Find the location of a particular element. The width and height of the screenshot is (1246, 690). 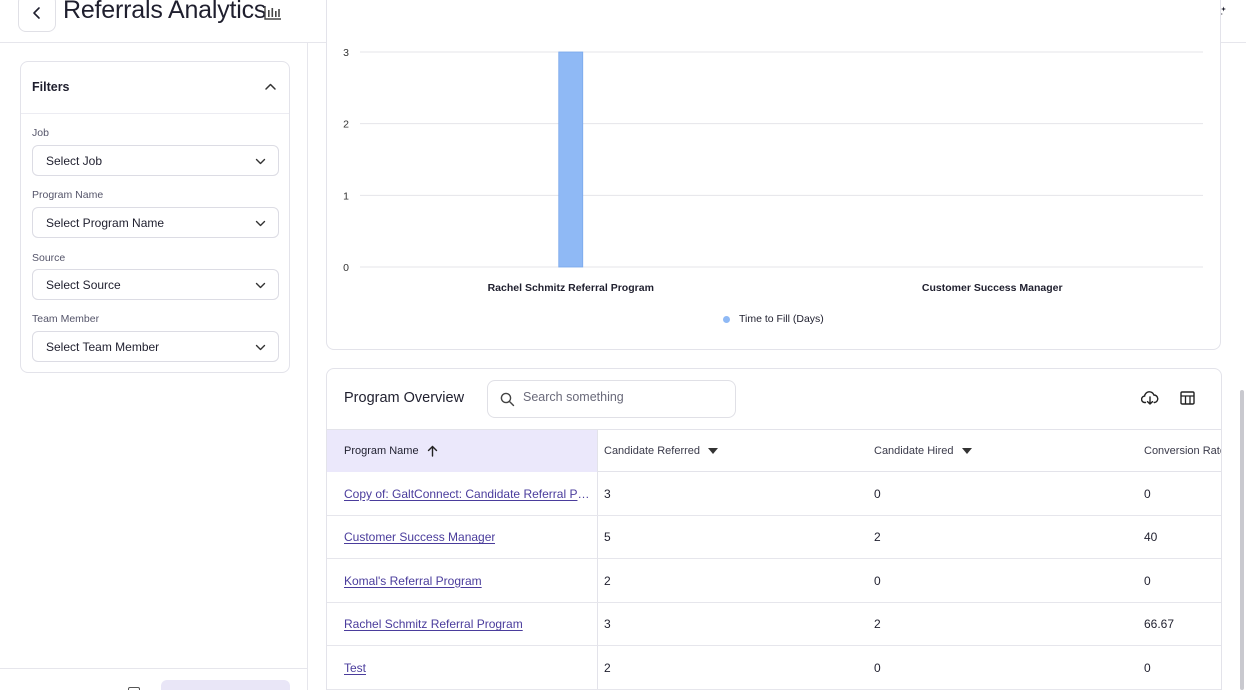

column-header-conversion-rate: Conversion Rate is located at coordinates (1180, 451).